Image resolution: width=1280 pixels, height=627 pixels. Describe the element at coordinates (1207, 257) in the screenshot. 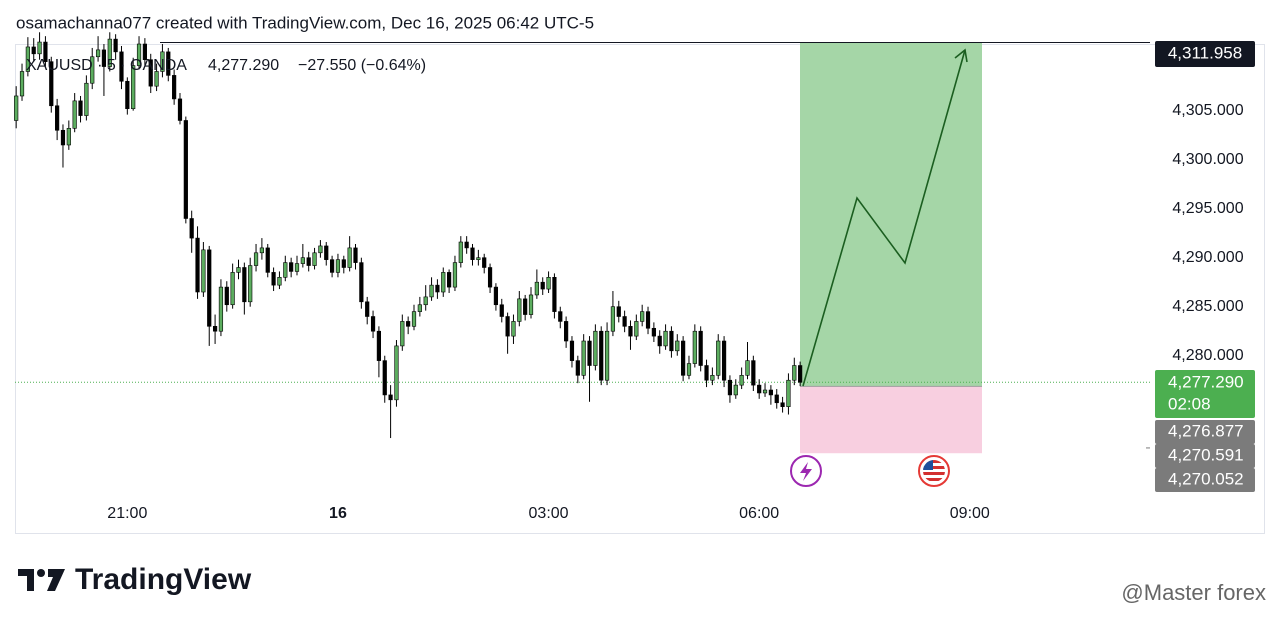

I see `y-tick-label: 4,290.000` at that location.